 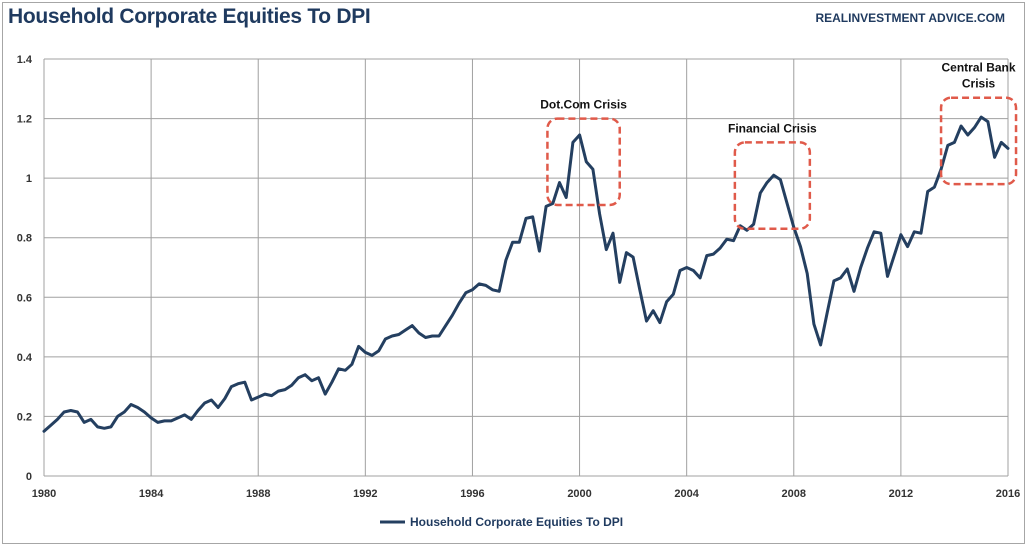 What do you see at coordinates (25, 60) in the screenshot?
I see `y-tick-label: 1.4` at bounding box center [25, 60].